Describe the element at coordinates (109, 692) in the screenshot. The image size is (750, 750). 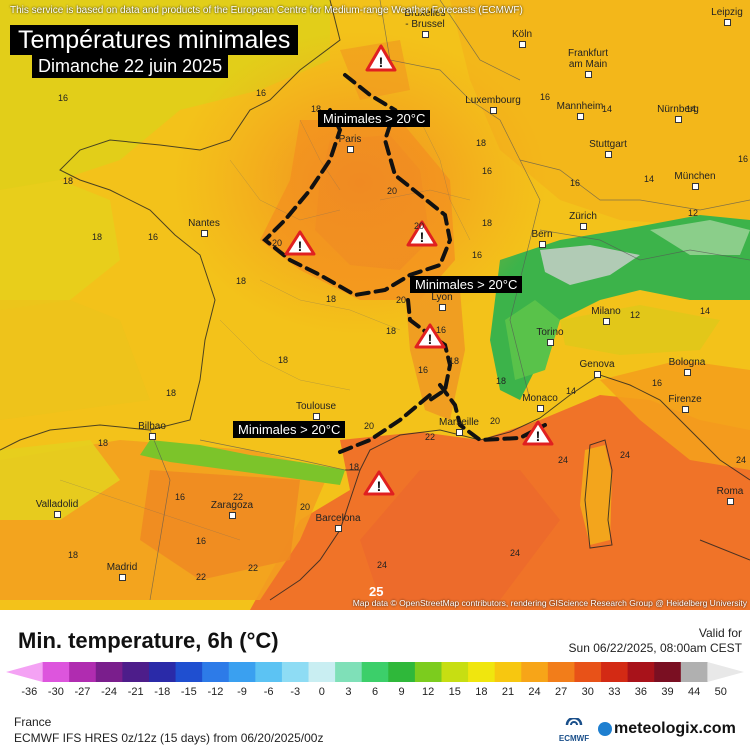
I see `color-scale-tick: -24` at that location.